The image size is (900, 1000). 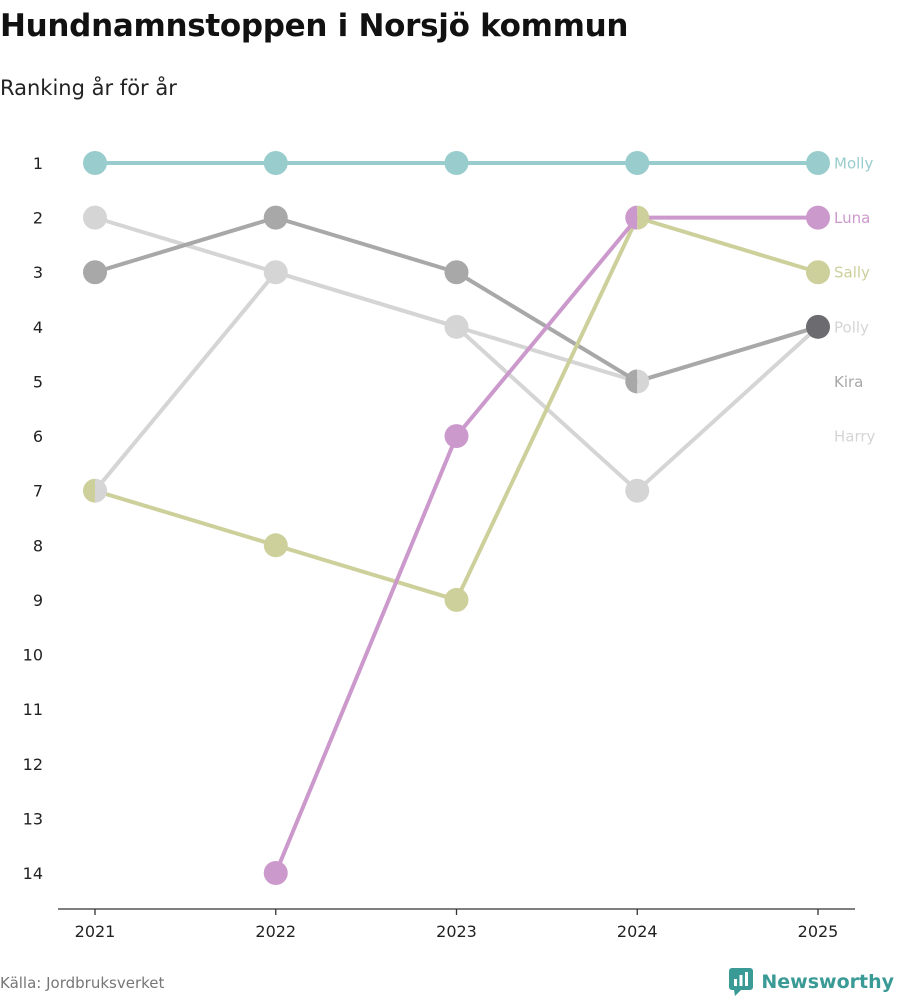 What do you see at coordinates (38, 163) in the screenshot?
I see `y-tick-label: 1` at bounding box center [38, 163].